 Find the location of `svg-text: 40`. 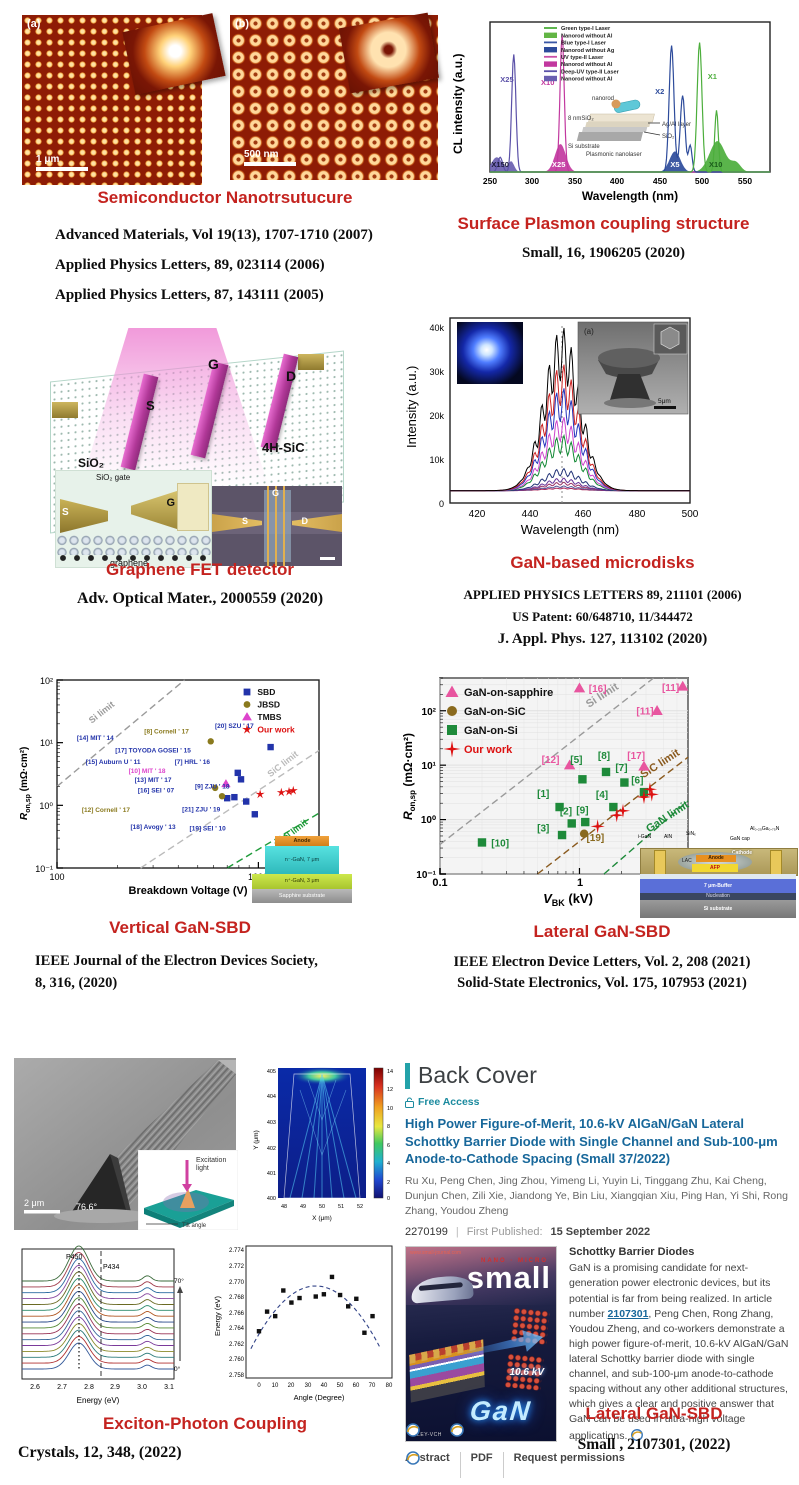

svg-text: 40 is located at coordinates (324, 1386).